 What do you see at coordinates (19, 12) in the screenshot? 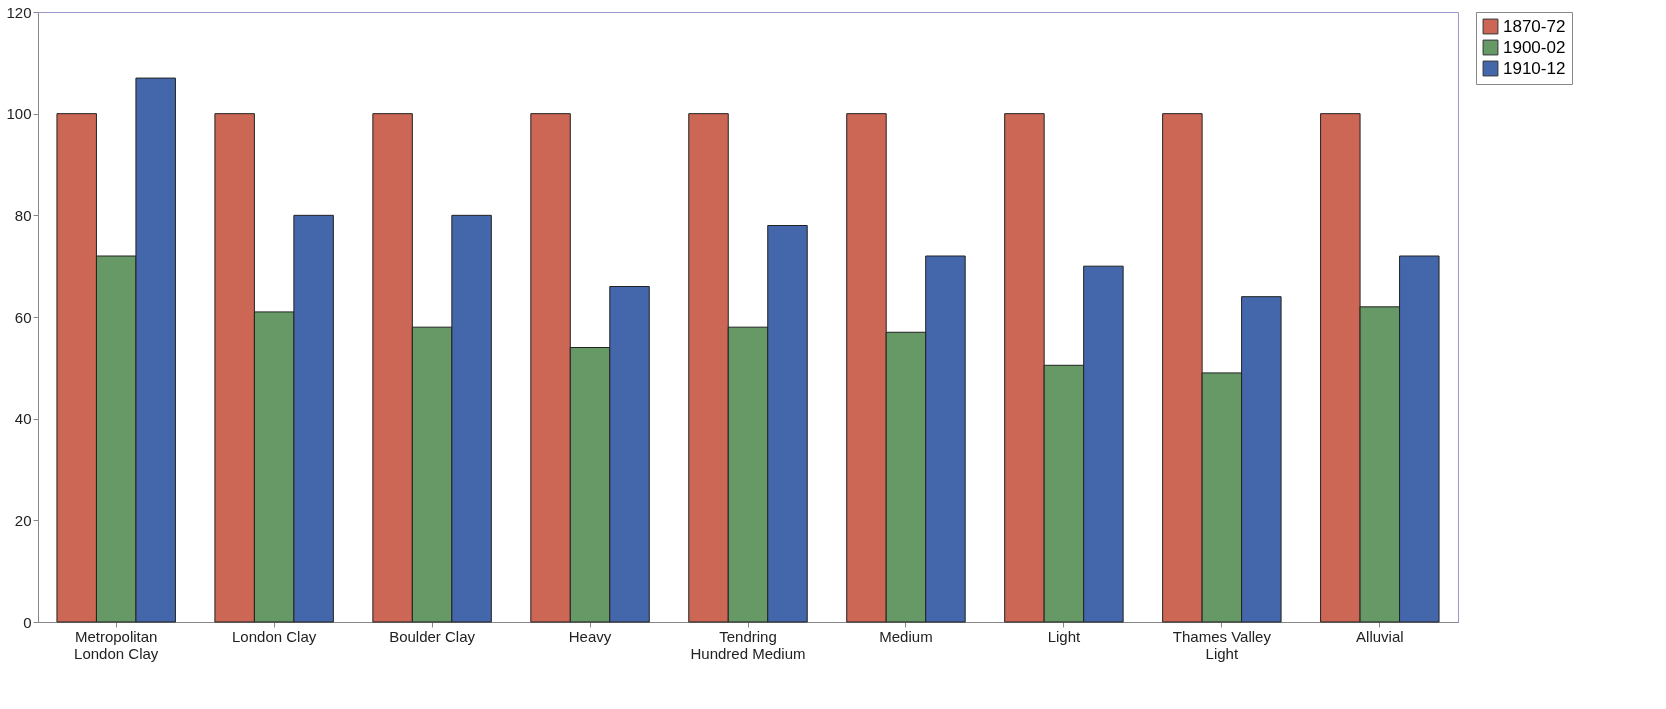
I see `y-tick-label: 120` at bounding box center [19, 12].